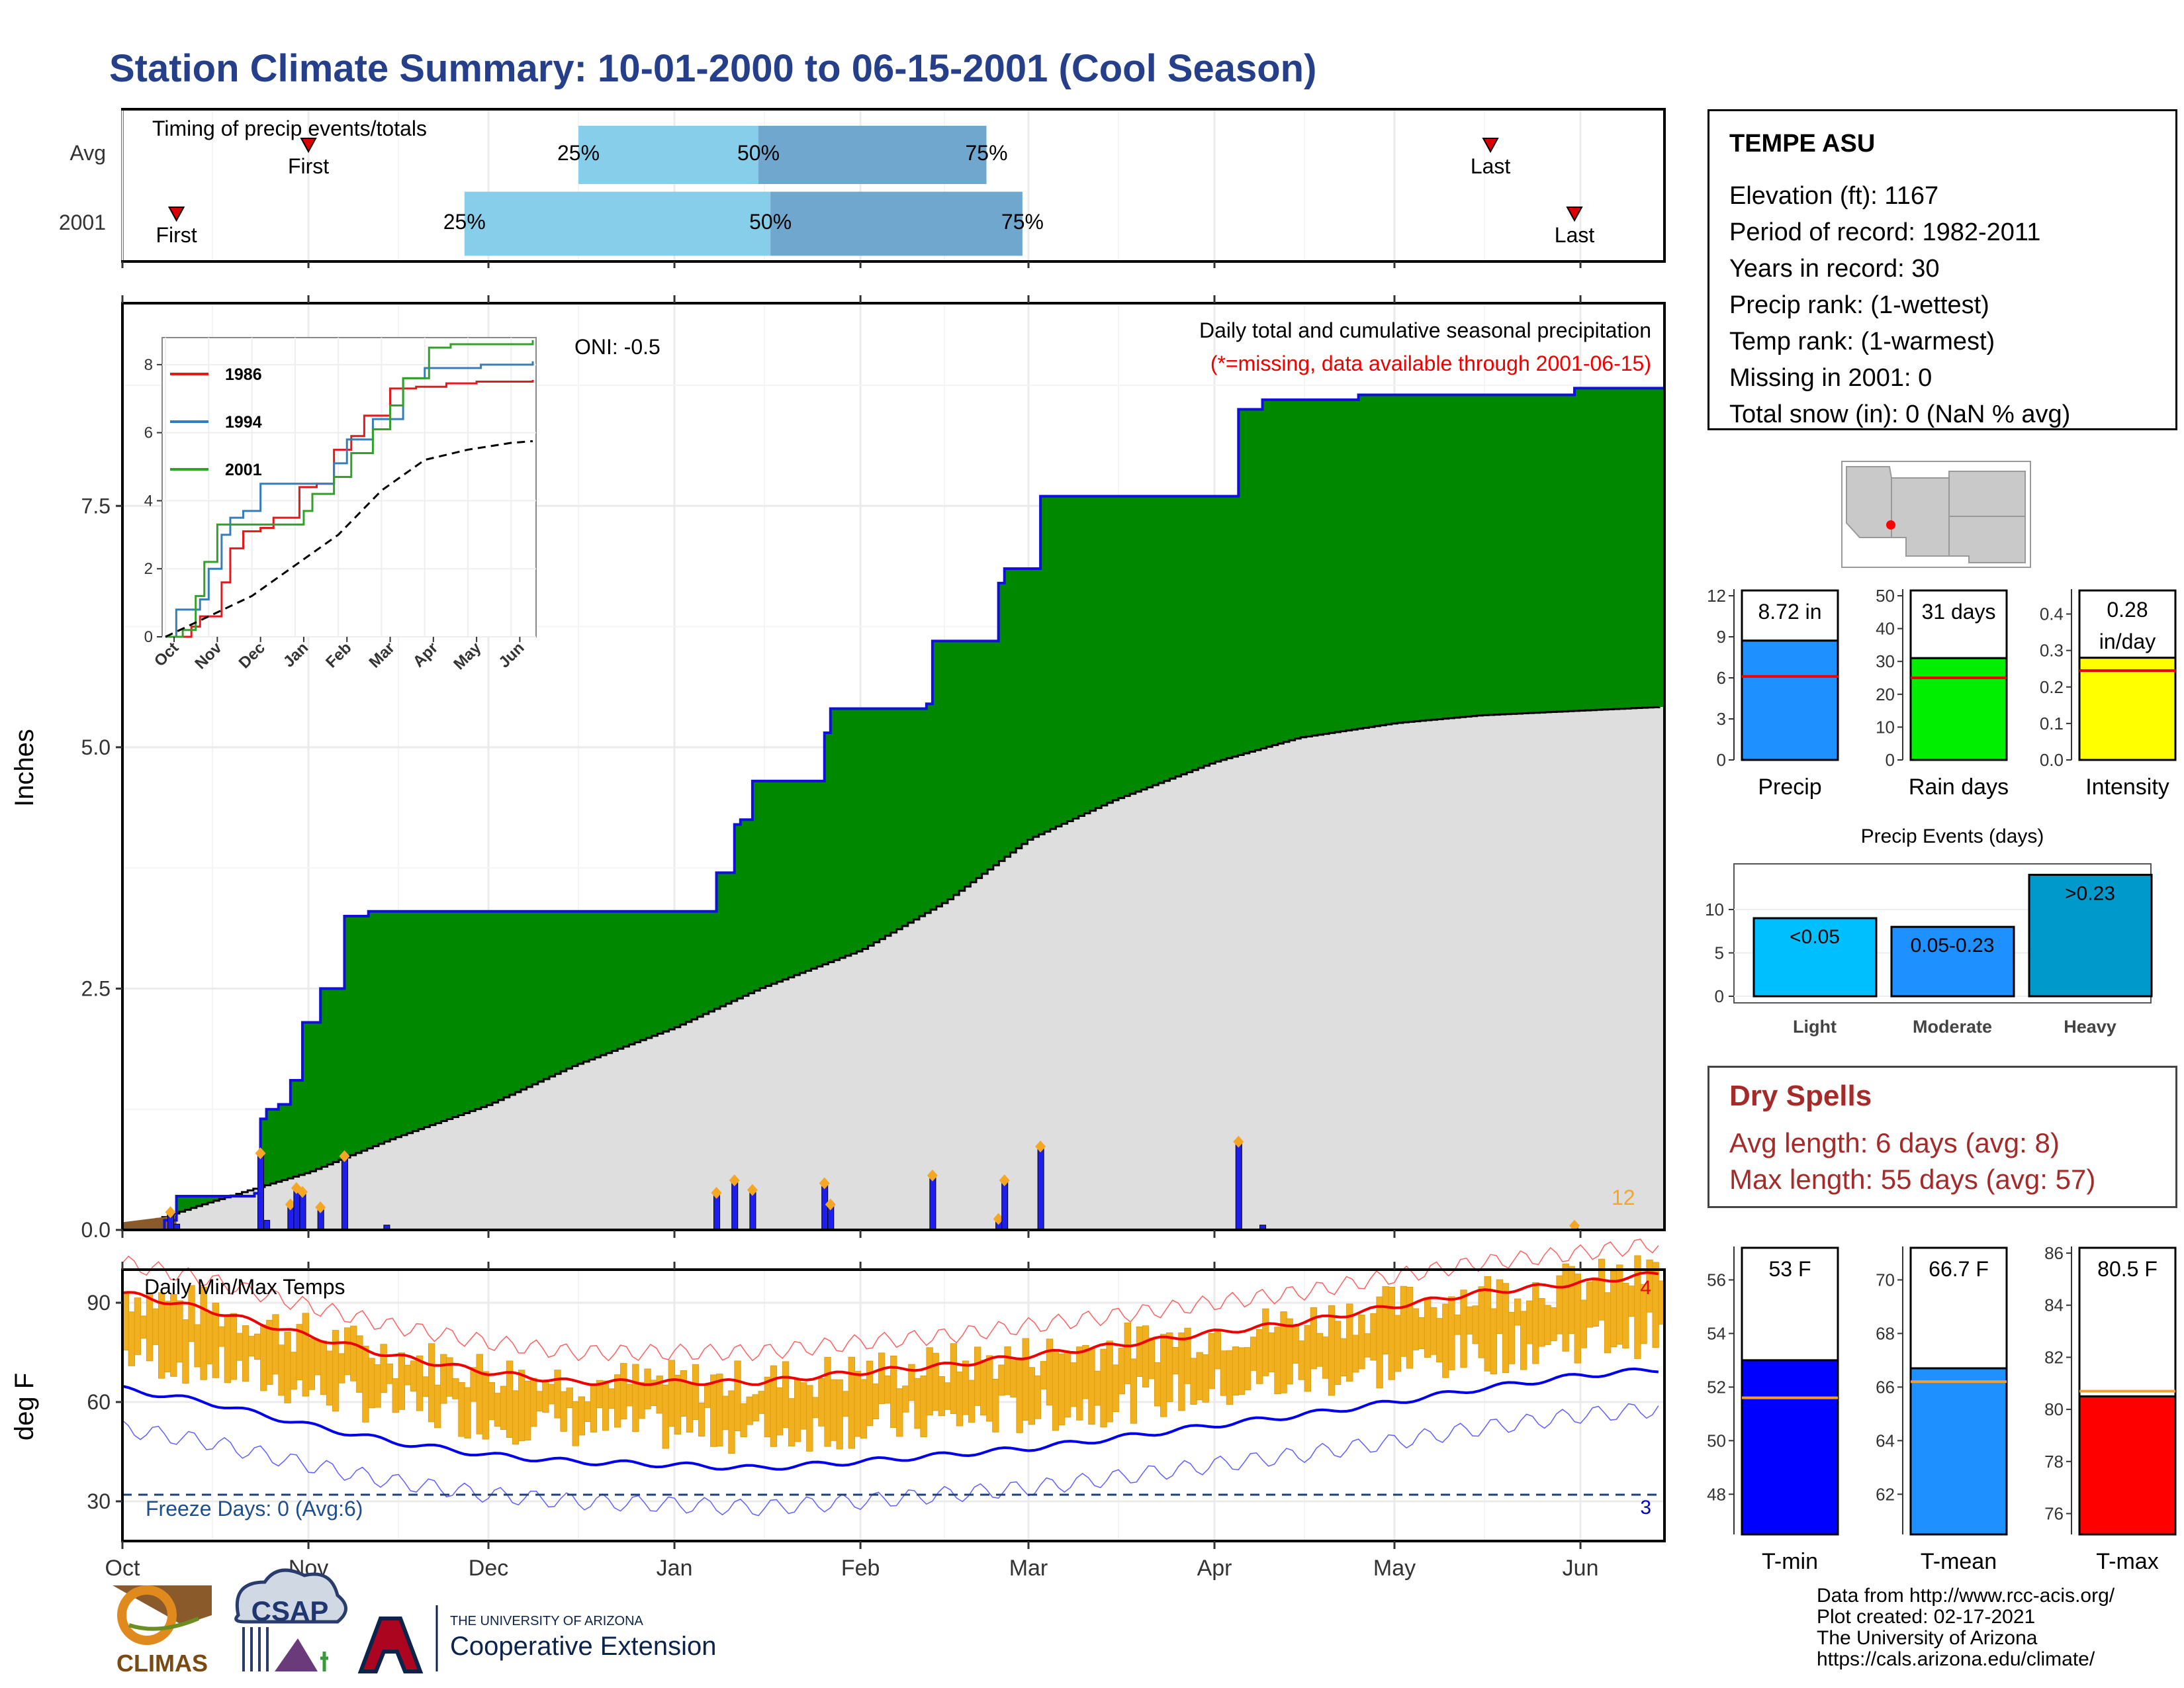 This screenshot has width=2184, height=1688. Describe the element at coordinates (148, 433) in the screenshot. I see `inset-y-tick-label: 6` at that location.